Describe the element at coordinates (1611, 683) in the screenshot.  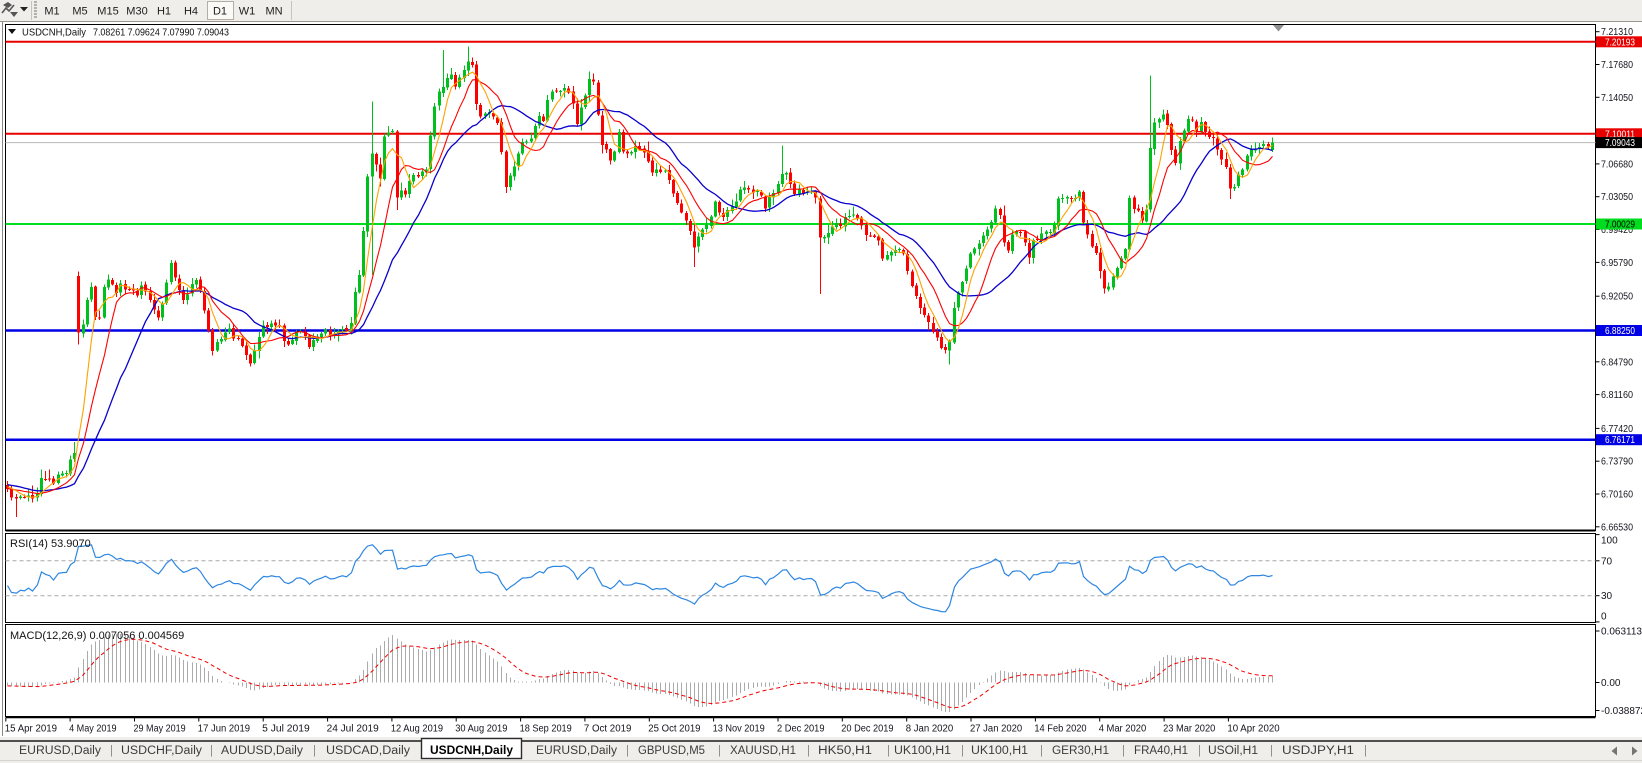
I see `svg-text: 0.00` at that location.